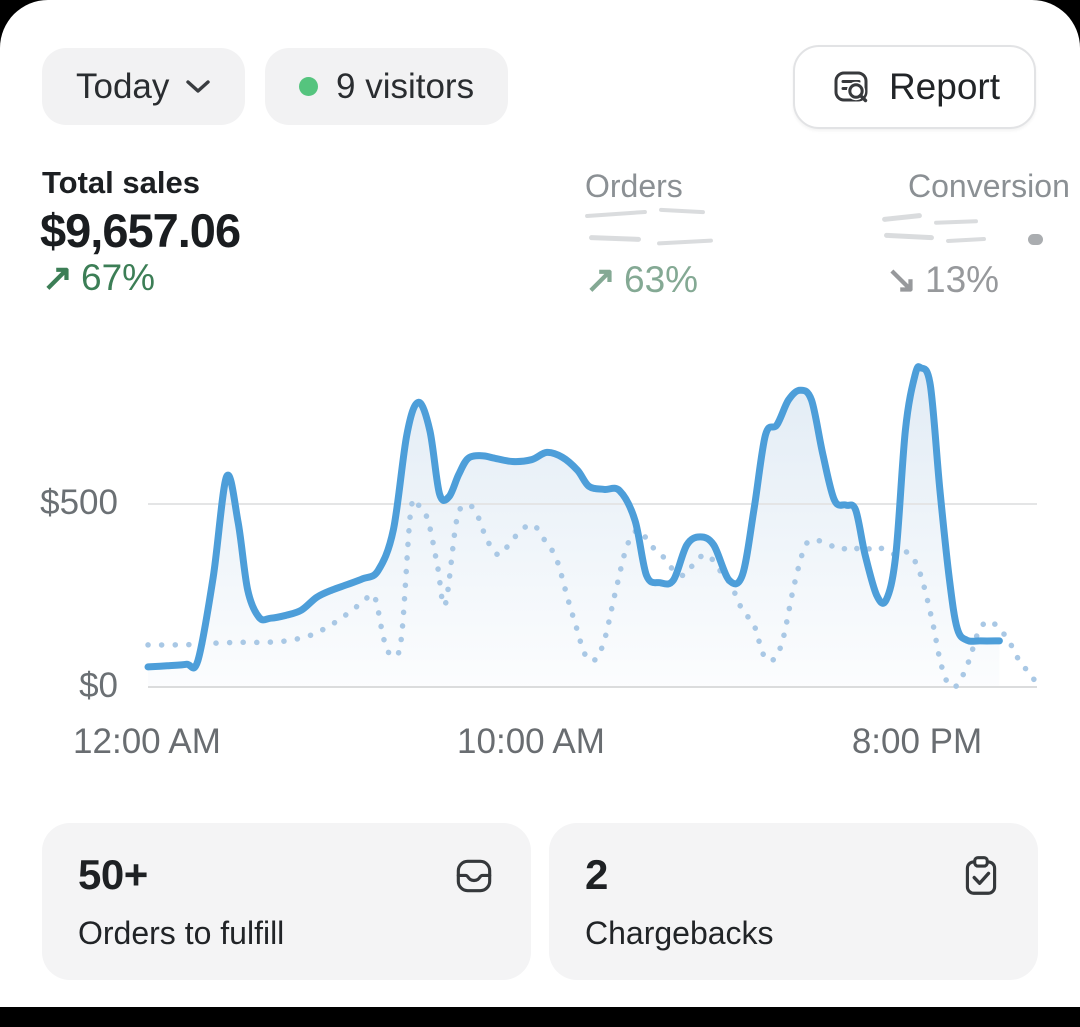 Image resolution: width=1080 pixels, height=1027 pixels. Describe the element at coordinates (634, 186) in the screenshot. I see `orders-label: Orders` at that location.